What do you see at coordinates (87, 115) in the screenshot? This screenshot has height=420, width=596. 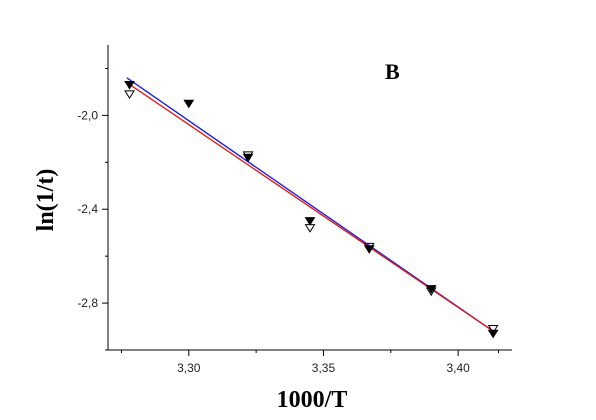 I see `y-tick-label: -2,0` at bounding box center [87, 115].